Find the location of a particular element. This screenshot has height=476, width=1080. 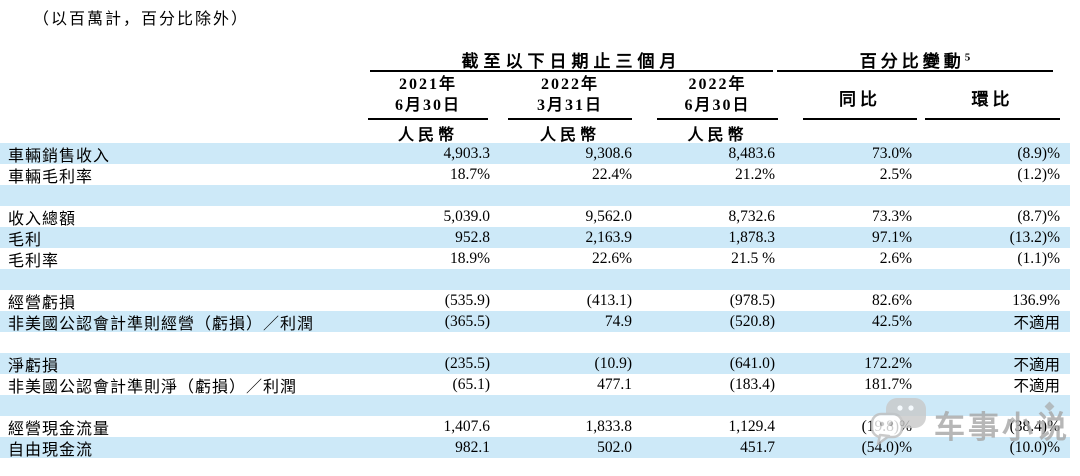

pct-change-label: 百分比變動 is located at coordinates (912, 61).